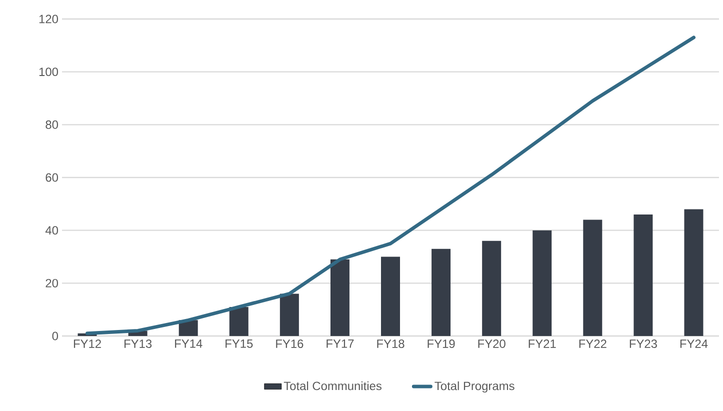 The image size is (723, 411). Describe the element at coordinates (52, 124) in the screenshot. I see `y-tick-label: 80` at that location.